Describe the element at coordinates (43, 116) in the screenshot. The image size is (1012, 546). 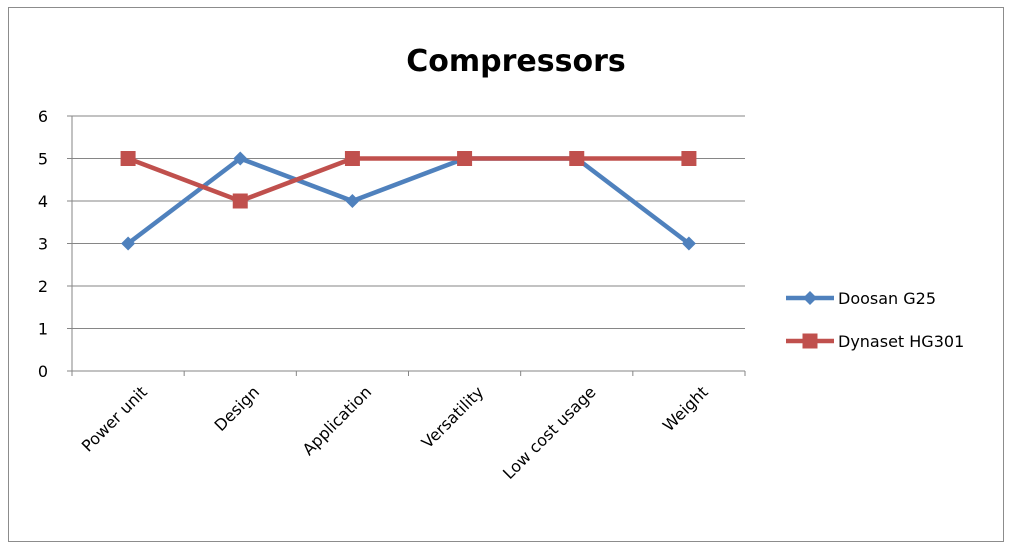
I see `y-tick-label: 6` at that location.